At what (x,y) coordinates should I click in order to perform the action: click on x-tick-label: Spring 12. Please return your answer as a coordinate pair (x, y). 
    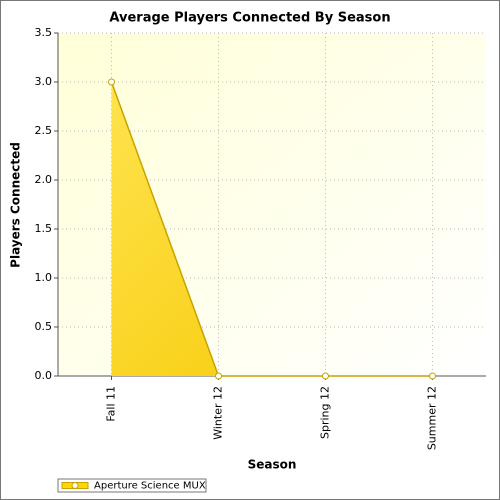
    Looking at the image, I should click on (325, 412).